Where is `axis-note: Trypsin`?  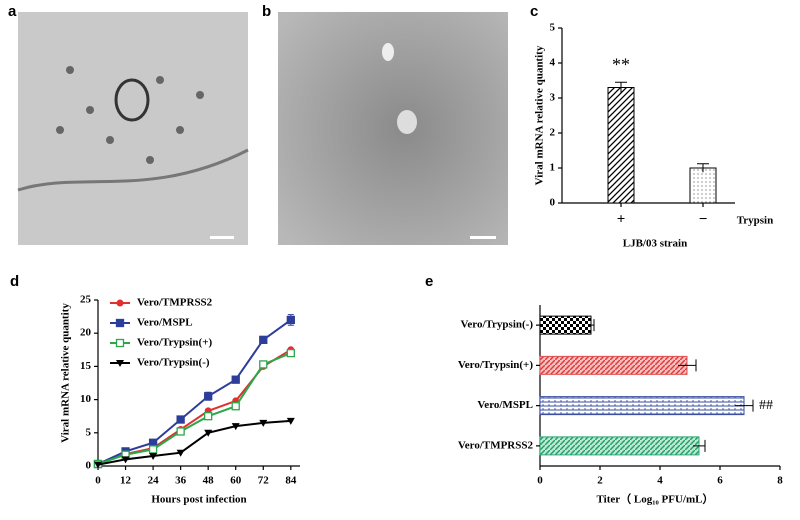 axis-note: Trypsin is located at coordinates (755, 221).